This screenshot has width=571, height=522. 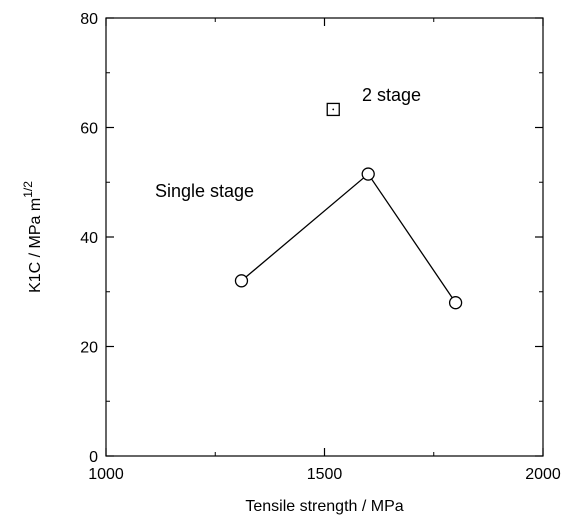 I want to click on y-axis-title-main: K1C / MPa m, so click(x=35, y=245).